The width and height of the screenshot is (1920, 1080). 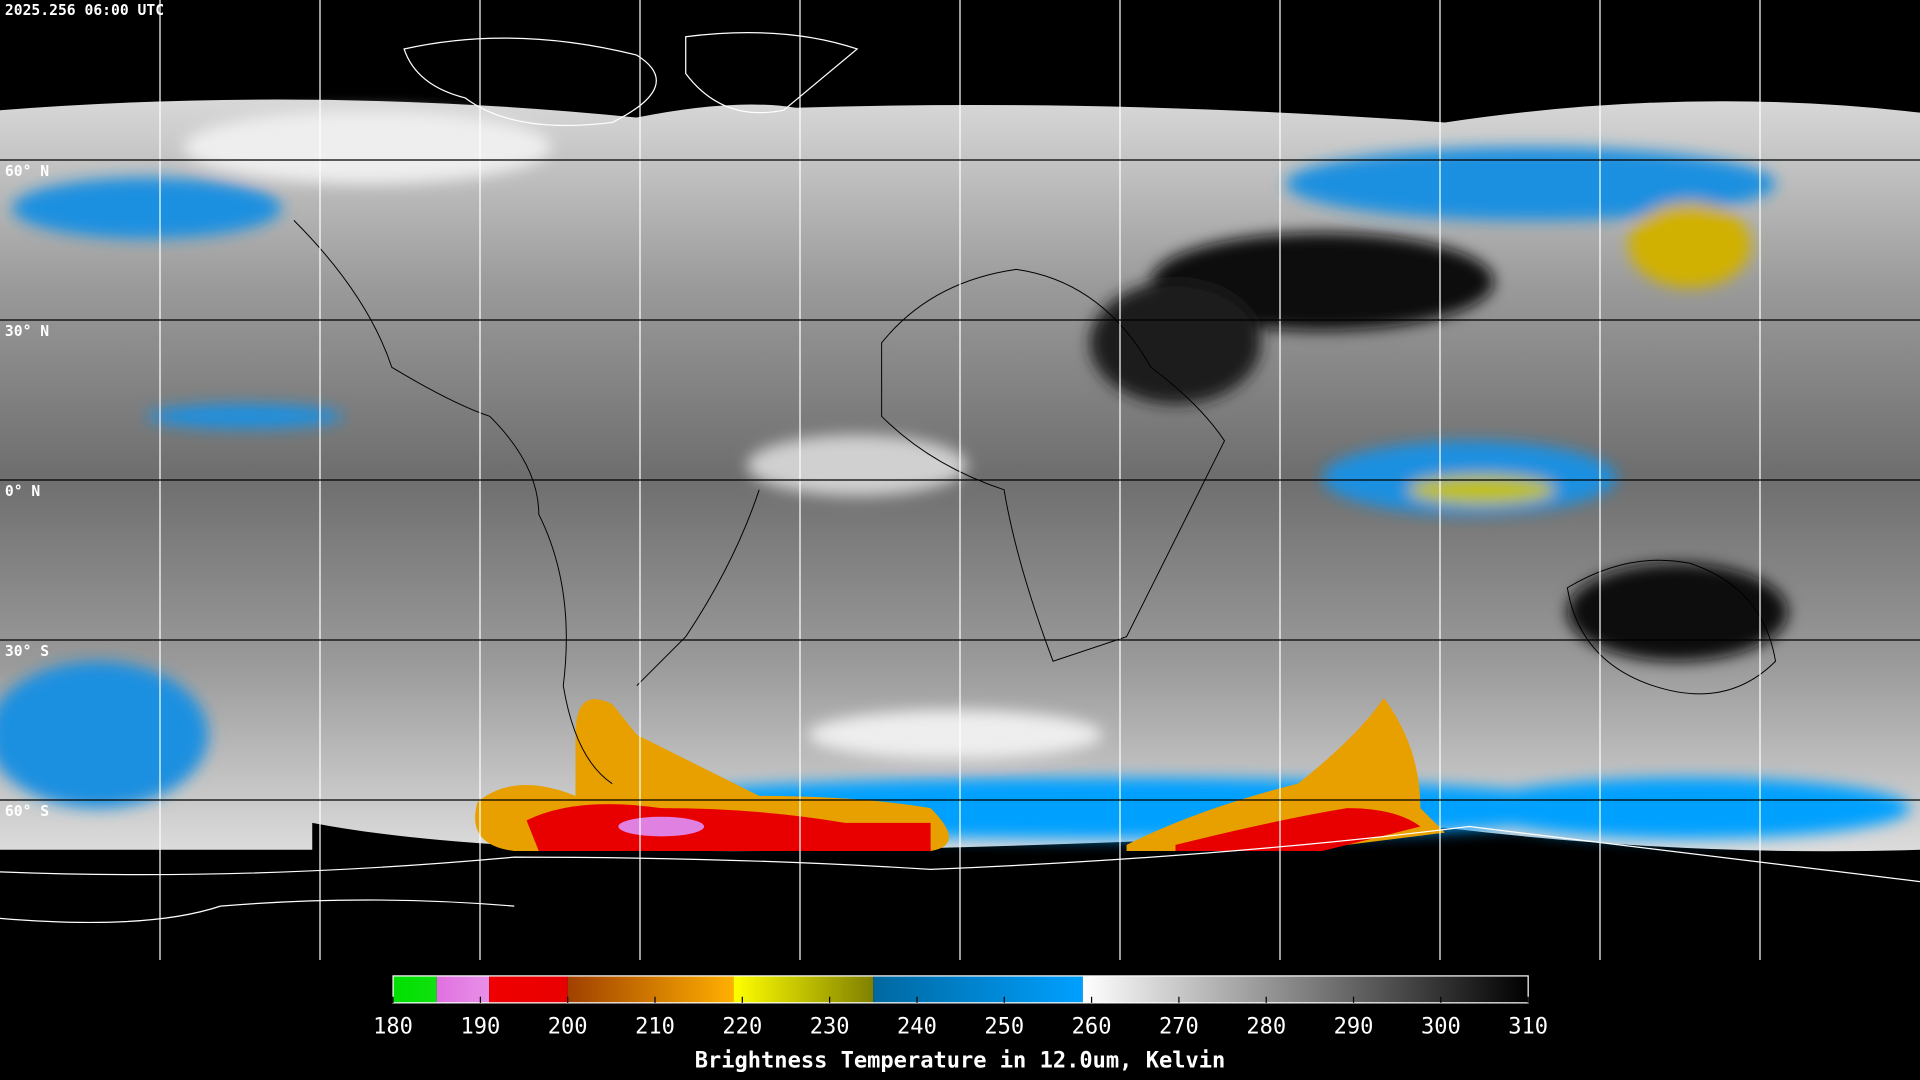 I want to click on colorbar-title: Brightness Temperature in 12.0um, Kelvin, so click(x=960, y=1061).